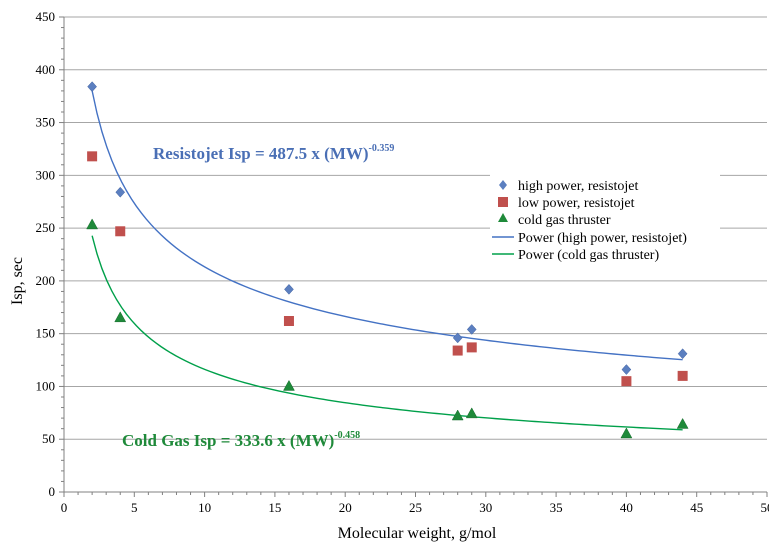 This screenshot has width=769, height=546. I want to click on y-tick-label: 150, so click(46, 333).